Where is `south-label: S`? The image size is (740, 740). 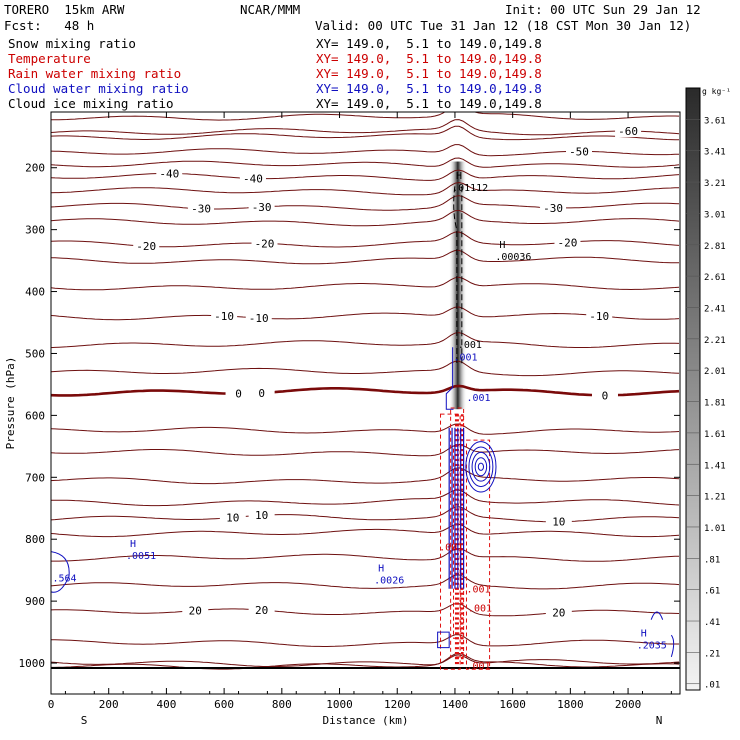
south-label: S is located at coordinates (84, 720).